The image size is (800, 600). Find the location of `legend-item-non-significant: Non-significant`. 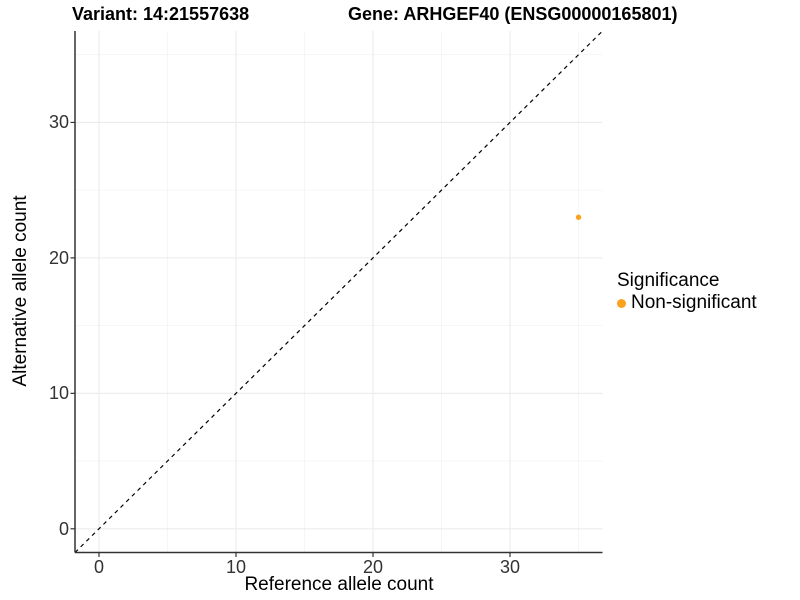

legend-item-non-significant: Non-significant is located at coordinates (687, 303).